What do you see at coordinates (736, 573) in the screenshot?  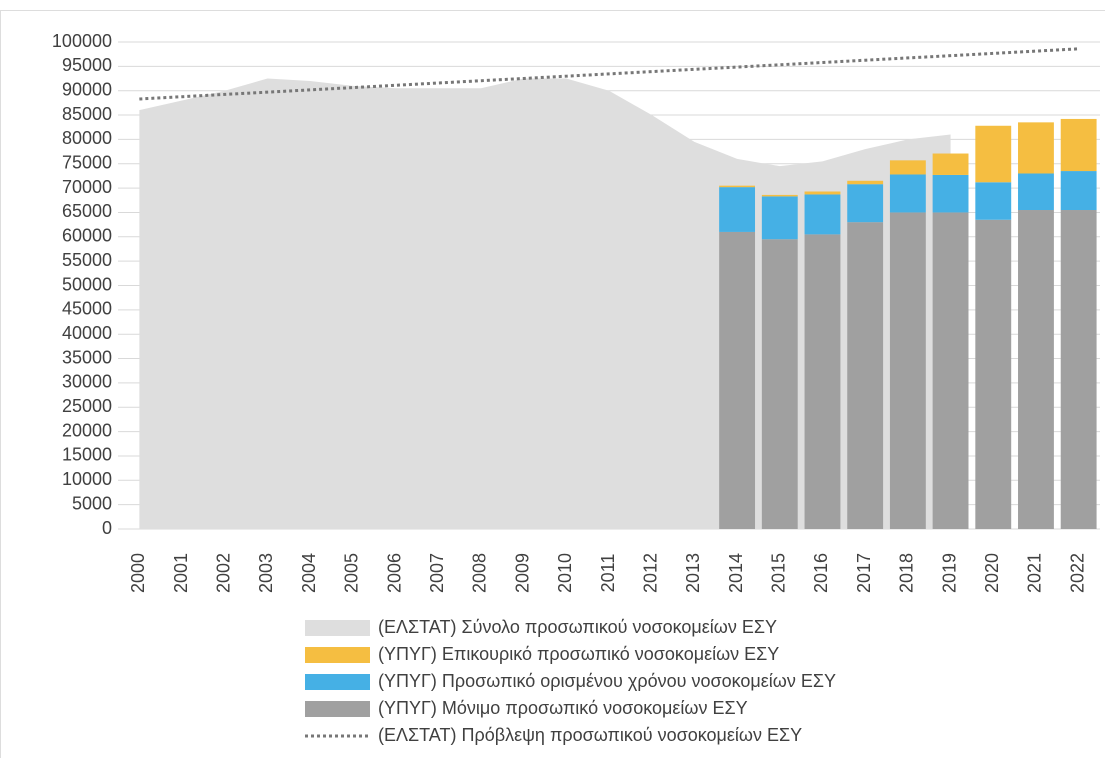 I see `x-tick-label: 2014` at bounding box center [736, 573].